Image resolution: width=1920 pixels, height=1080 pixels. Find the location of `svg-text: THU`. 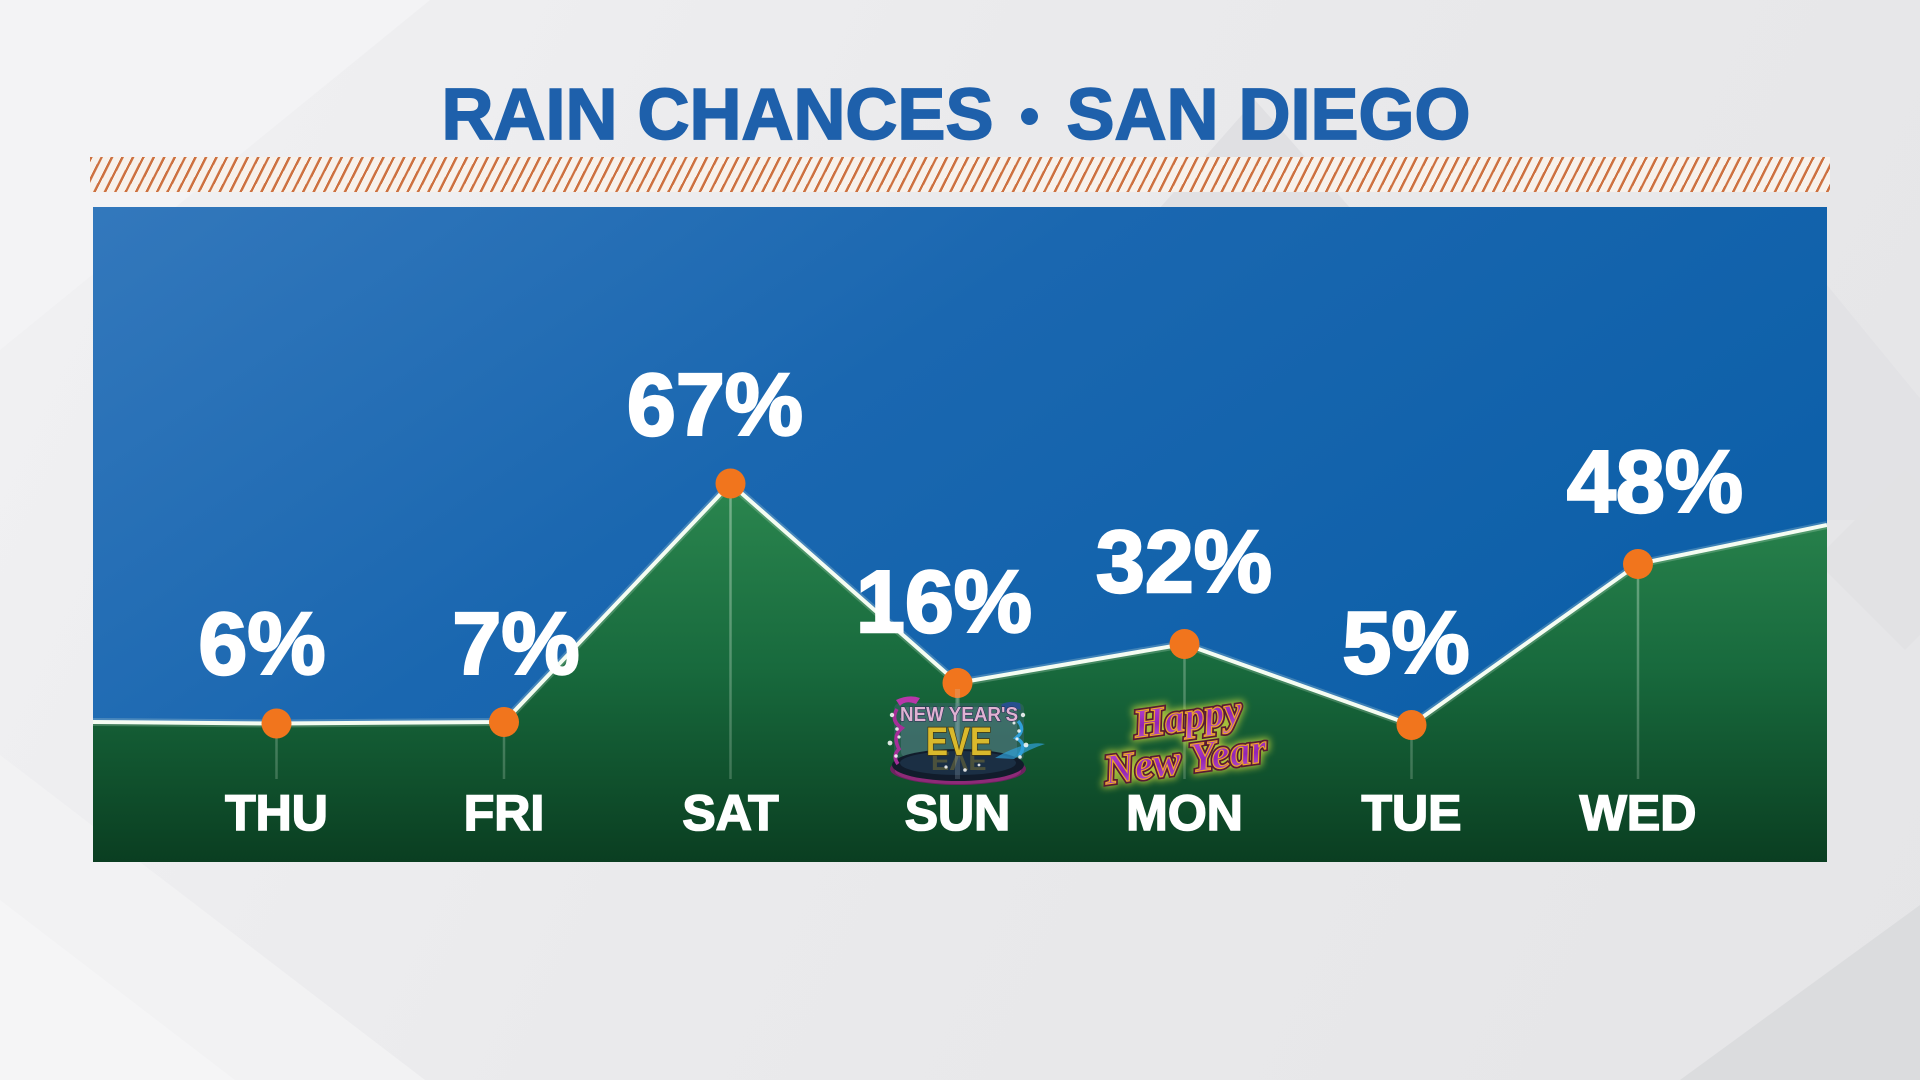

svg-text: THU is located at coordinates (276, 813).